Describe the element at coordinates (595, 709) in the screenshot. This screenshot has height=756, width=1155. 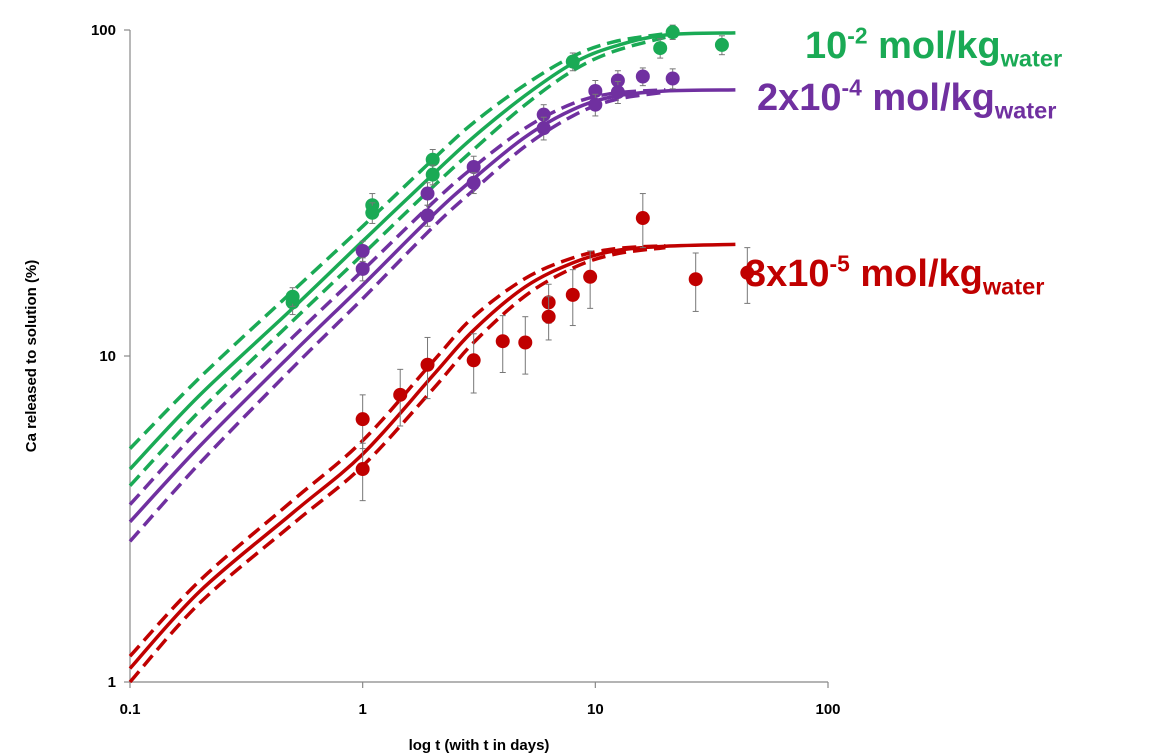
I see `x-tick-label: 10` at that location.